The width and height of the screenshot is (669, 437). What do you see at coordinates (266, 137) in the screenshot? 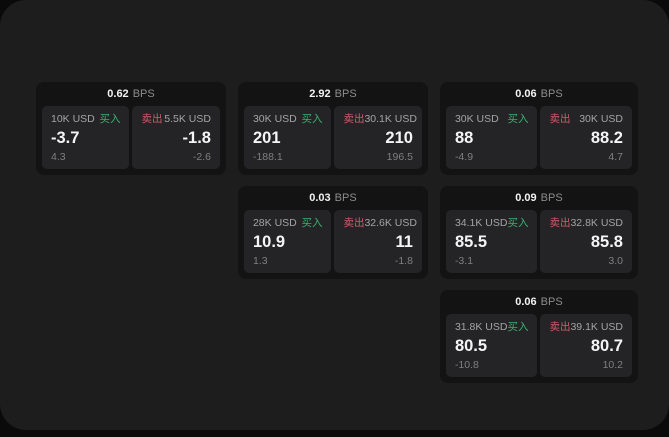
I see `buy-price: 201` at bounding box center [266, 137].